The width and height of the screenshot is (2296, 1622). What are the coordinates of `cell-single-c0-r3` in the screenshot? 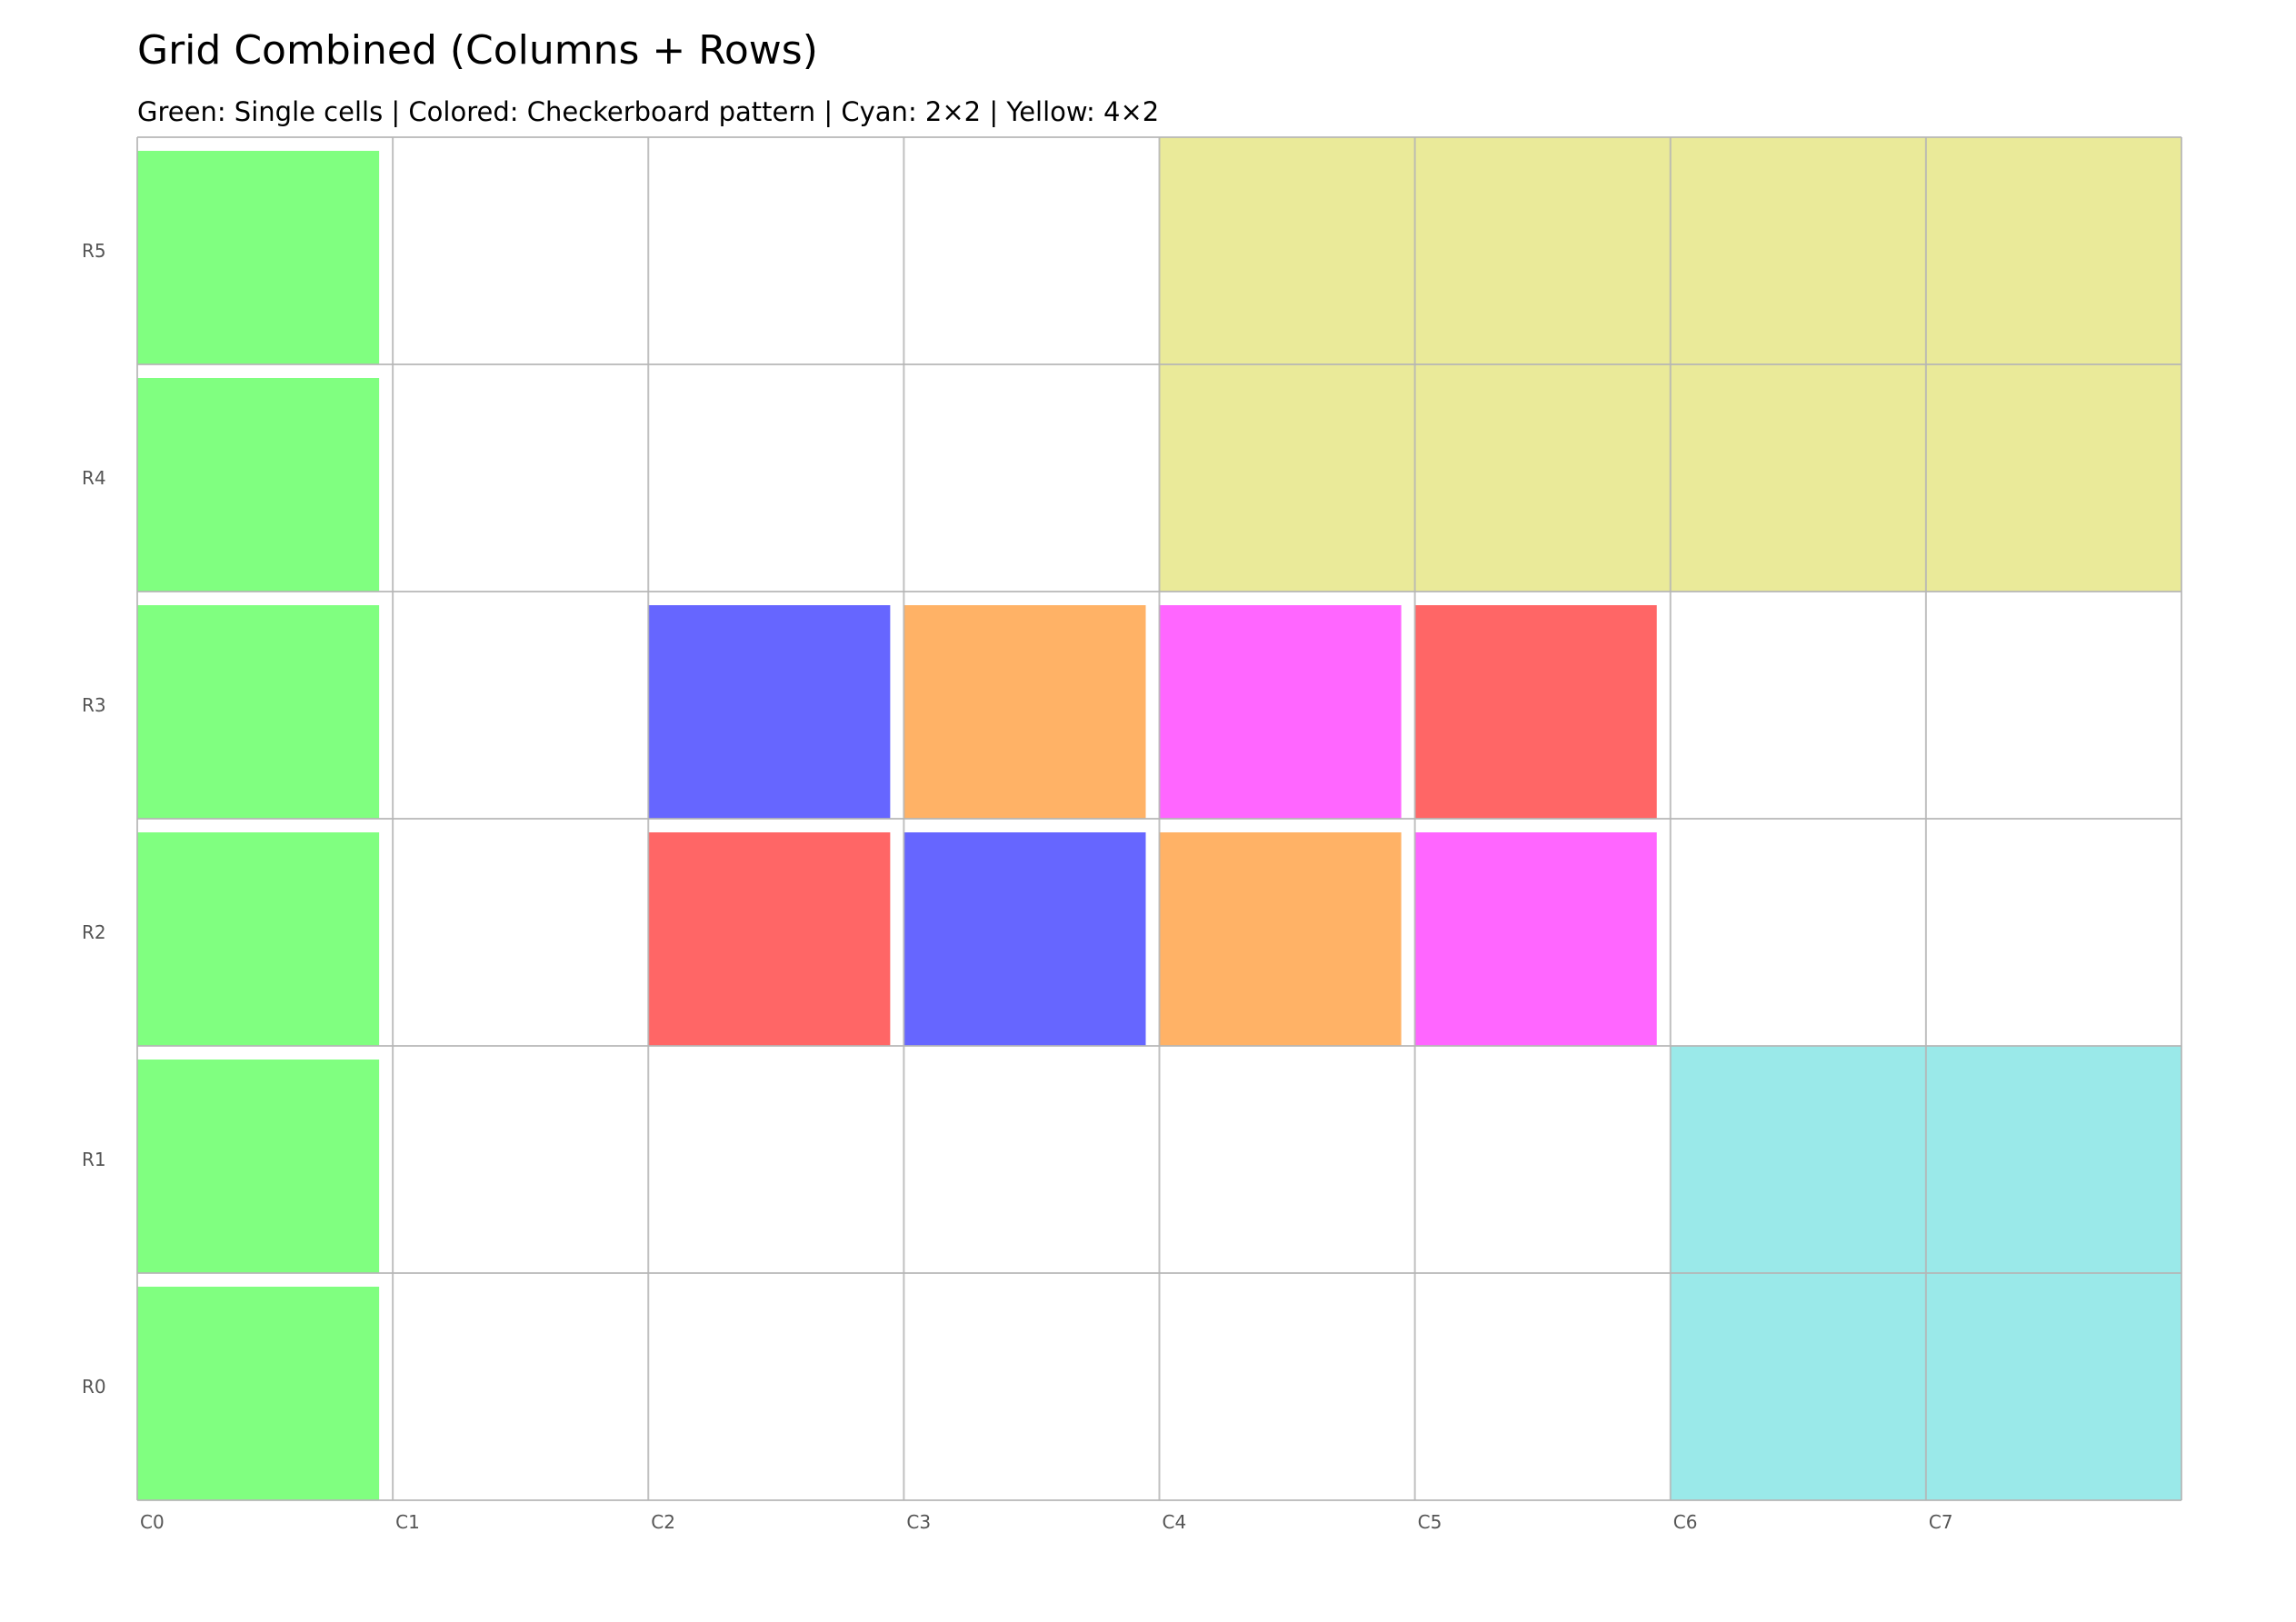 It's located at (258, 712).